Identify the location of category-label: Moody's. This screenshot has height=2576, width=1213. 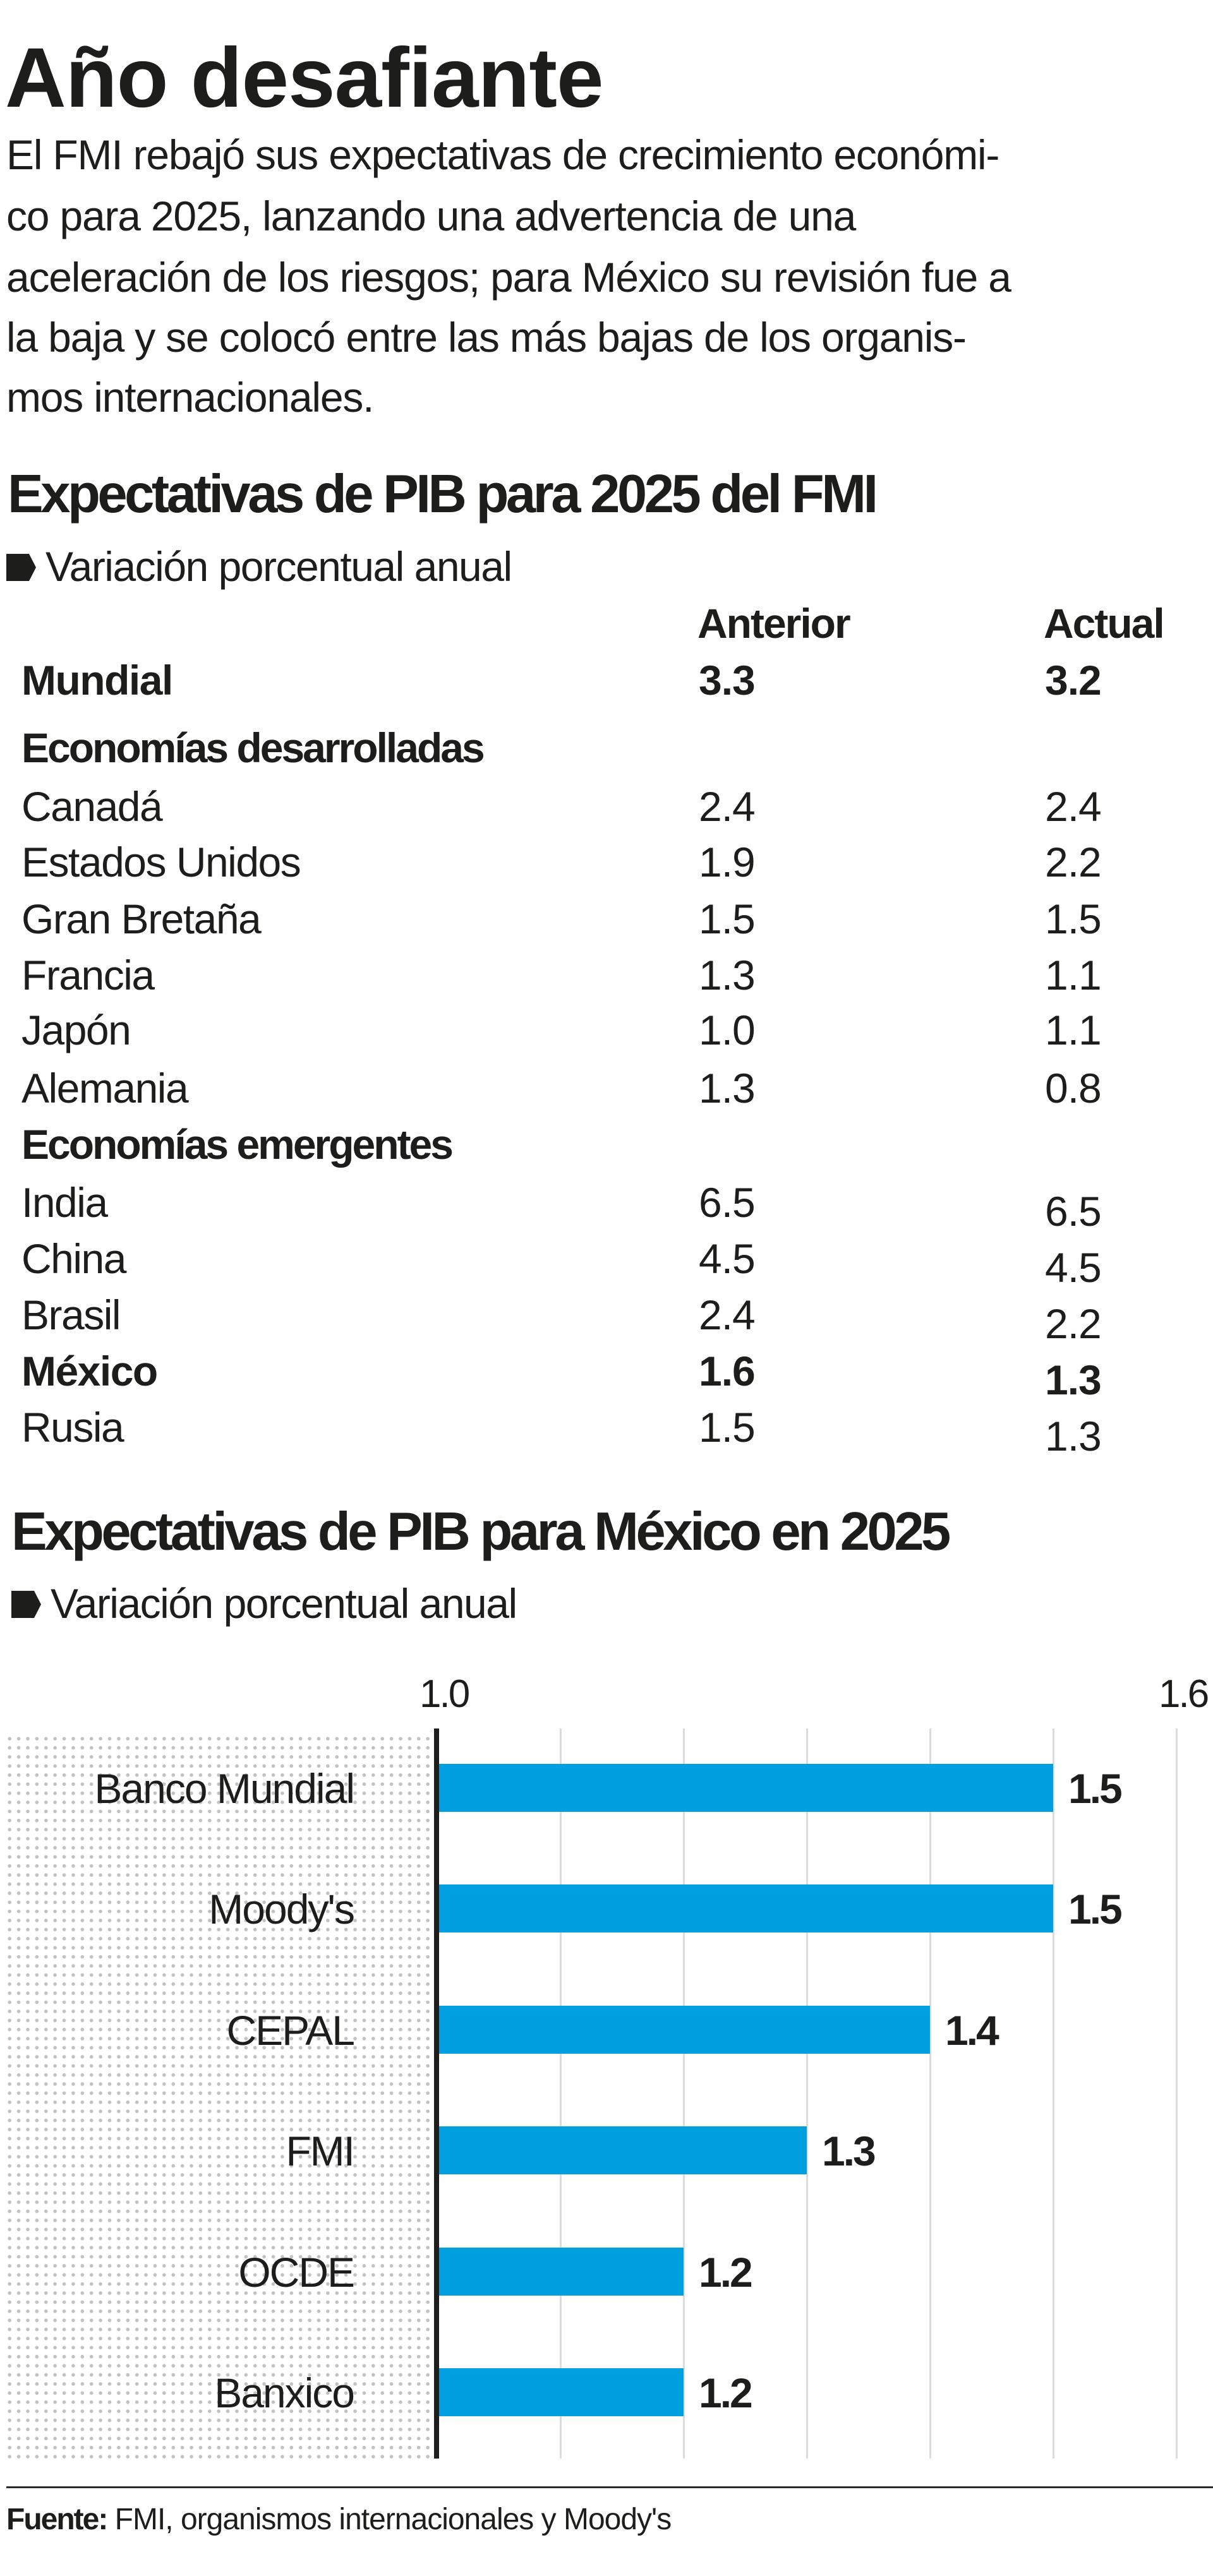
(281, 1909).